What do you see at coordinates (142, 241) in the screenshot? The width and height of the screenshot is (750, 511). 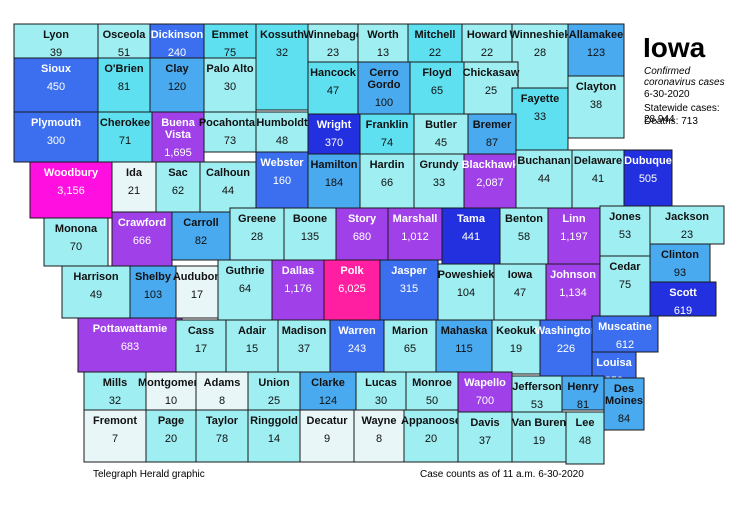 I see `county-case-count: 666` at bounding box center [142, 241].